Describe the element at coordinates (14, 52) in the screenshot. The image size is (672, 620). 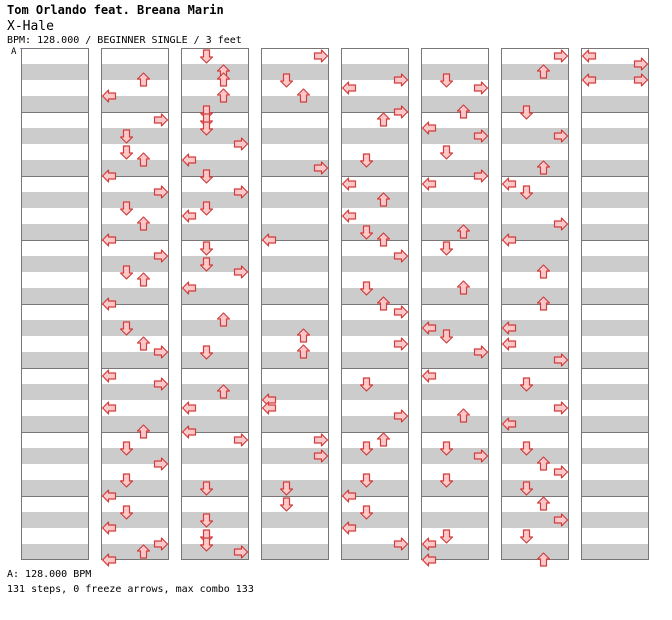
I see `bpm-marker: A` at that location.